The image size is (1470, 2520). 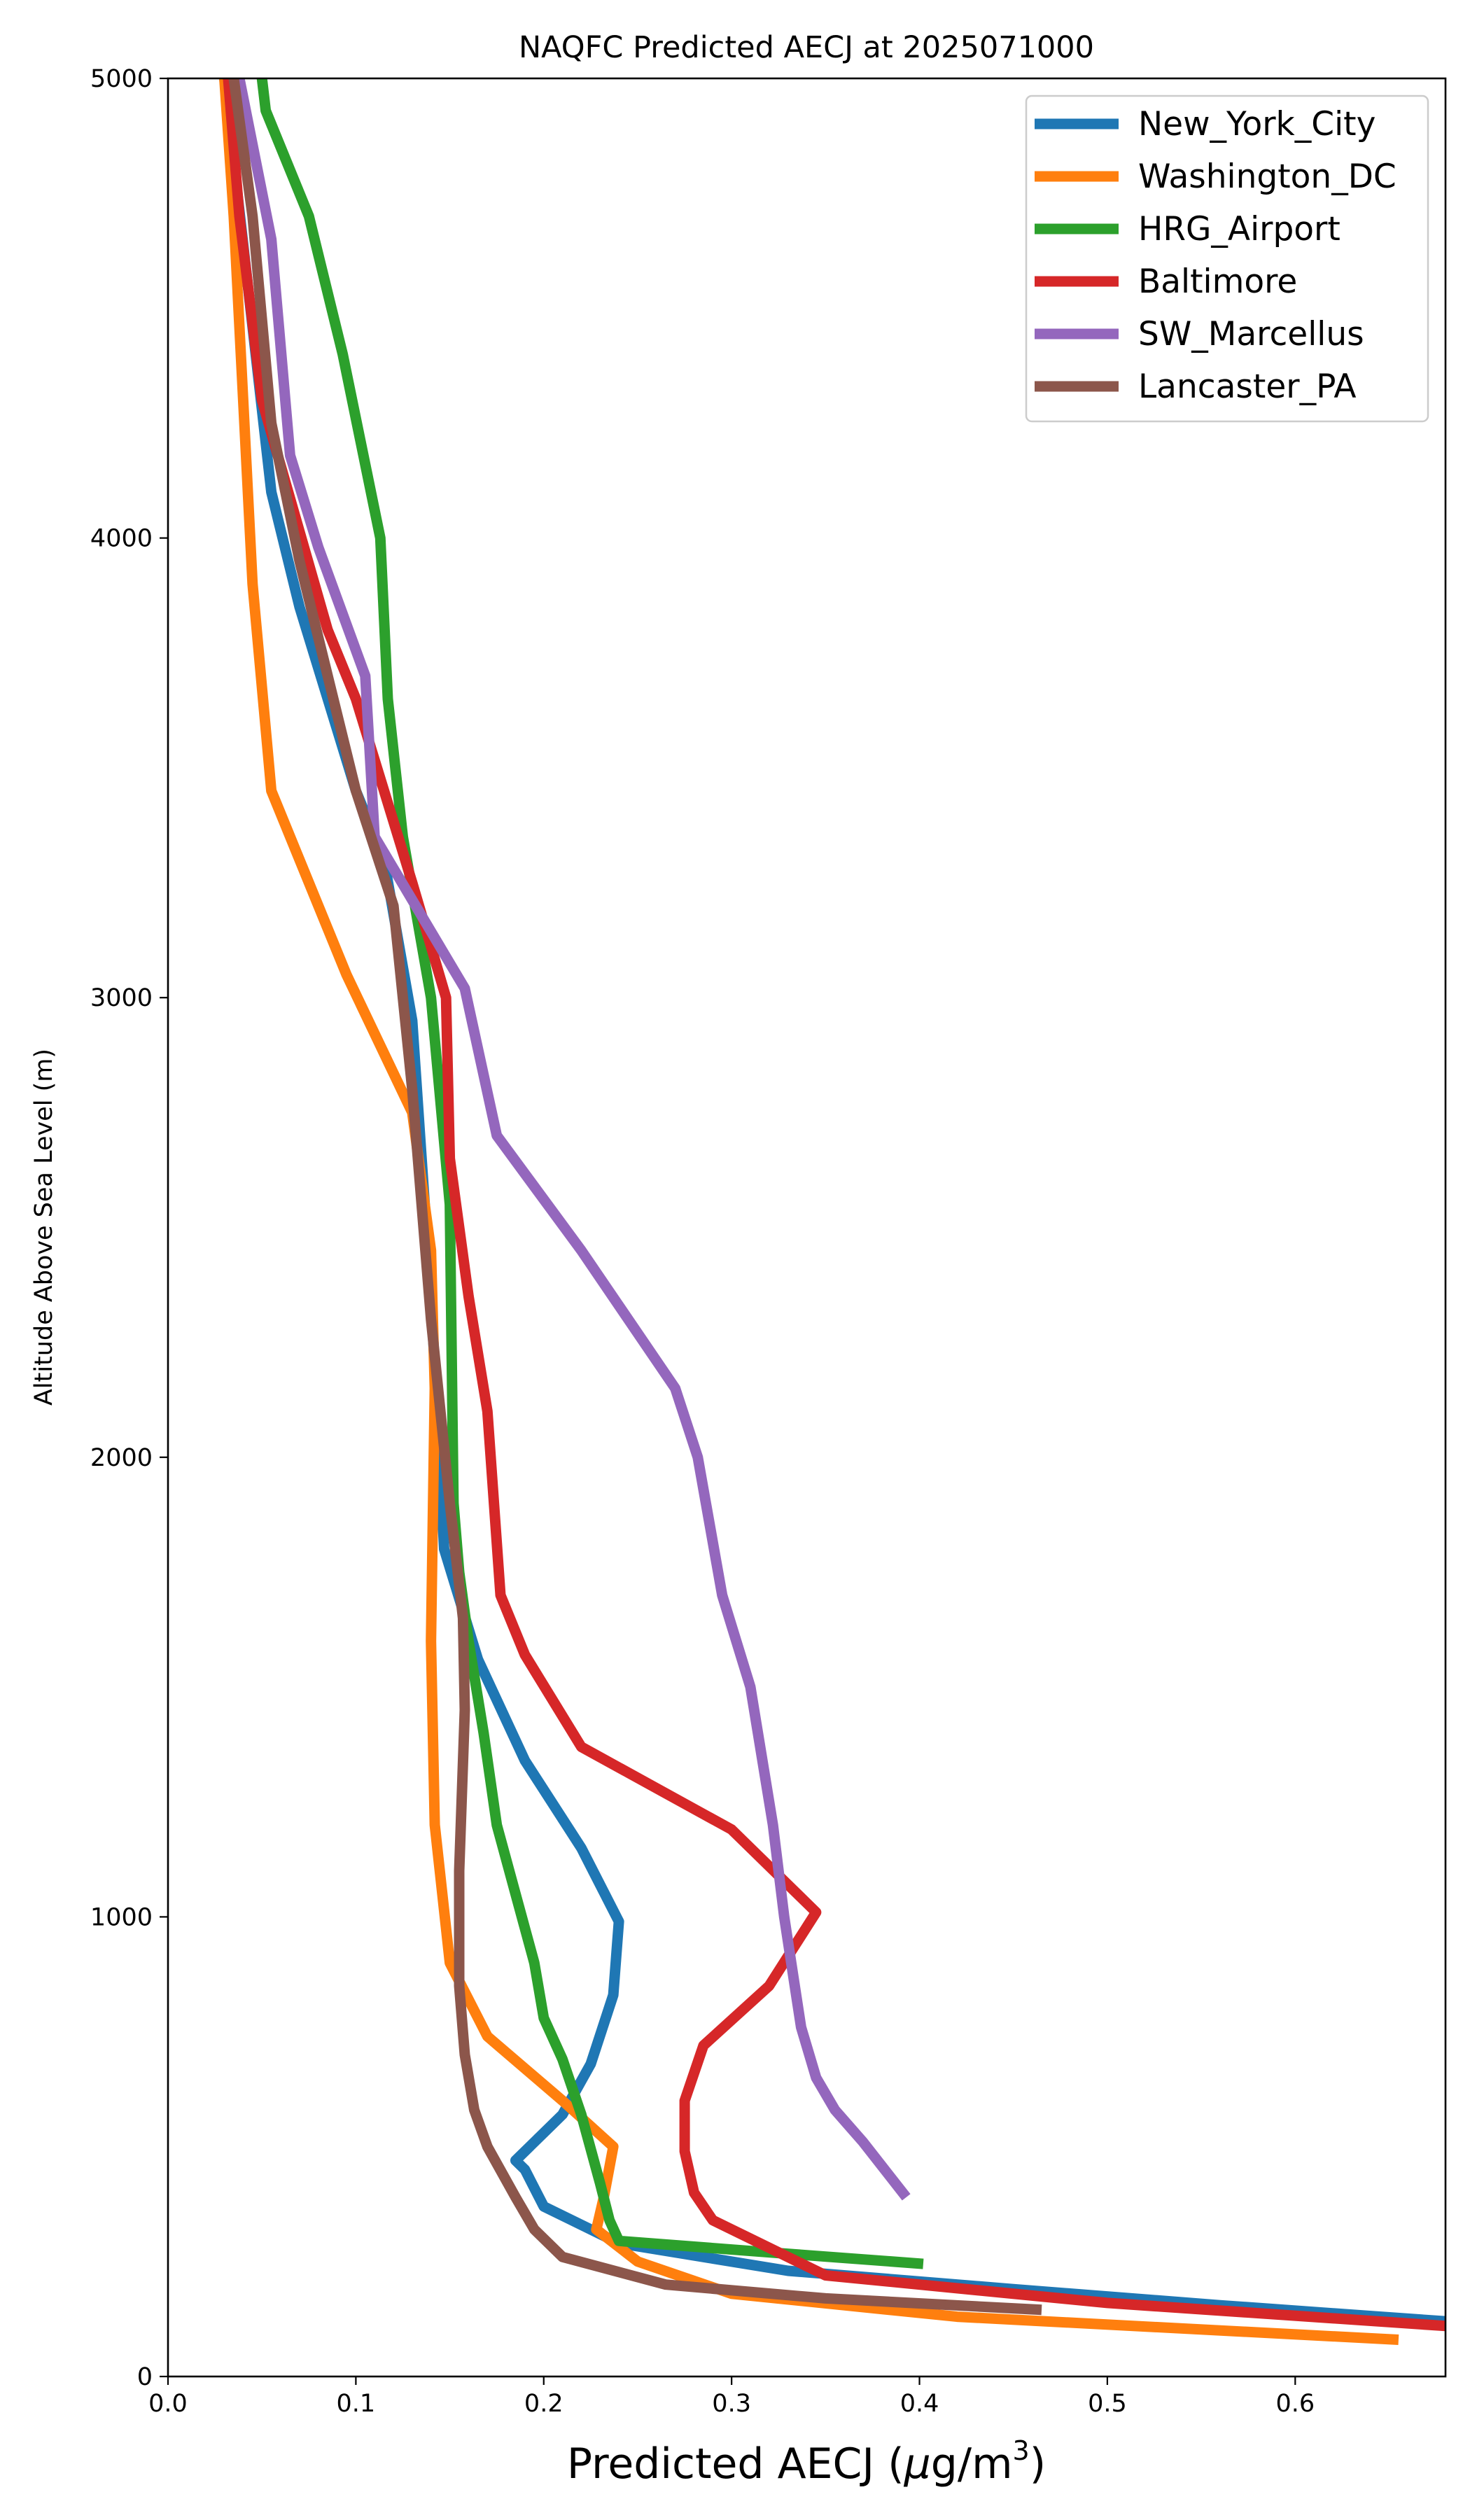 I want to click on chart-title: NAQFC Predicted AECJ at 2025071000, so click(x=806, y=47).